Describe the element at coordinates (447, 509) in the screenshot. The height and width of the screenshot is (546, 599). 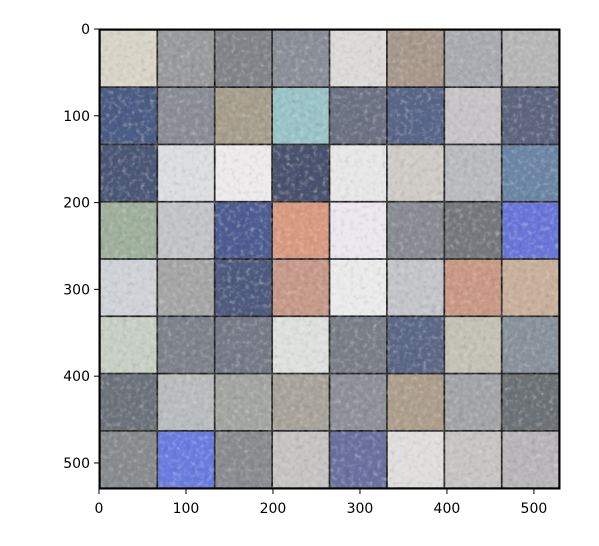
I see `x-tick-label: 400` at that location.